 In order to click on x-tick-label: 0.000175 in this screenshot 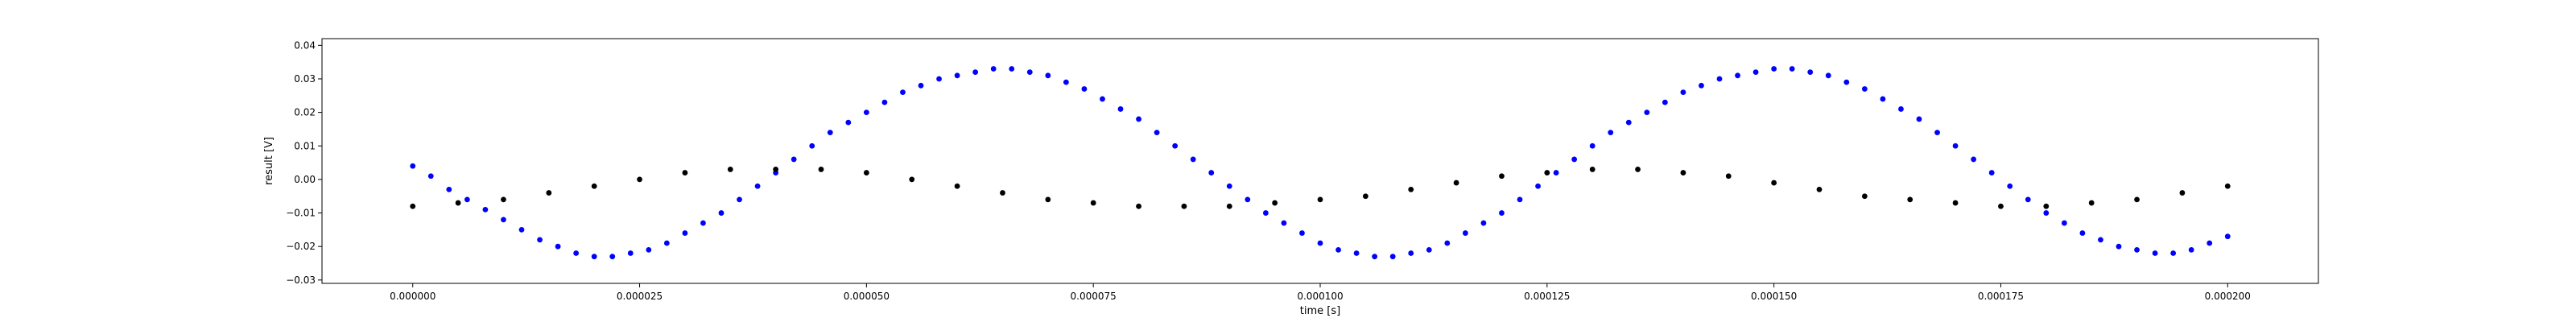, I will do `click(2001, 296)`.